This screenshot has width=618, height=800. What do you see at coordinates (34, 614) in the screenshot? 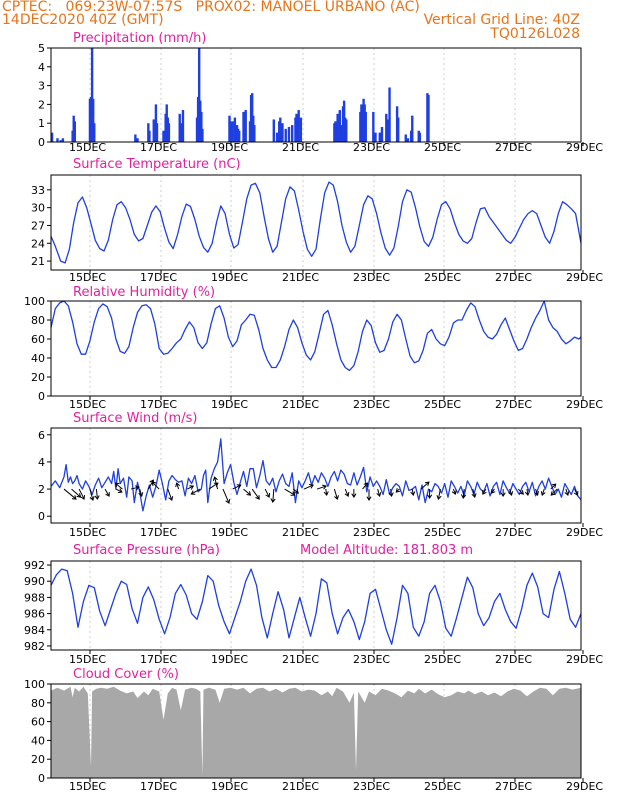
I see `pressure-ytick-label: 986` at bounding box center [34, 614].